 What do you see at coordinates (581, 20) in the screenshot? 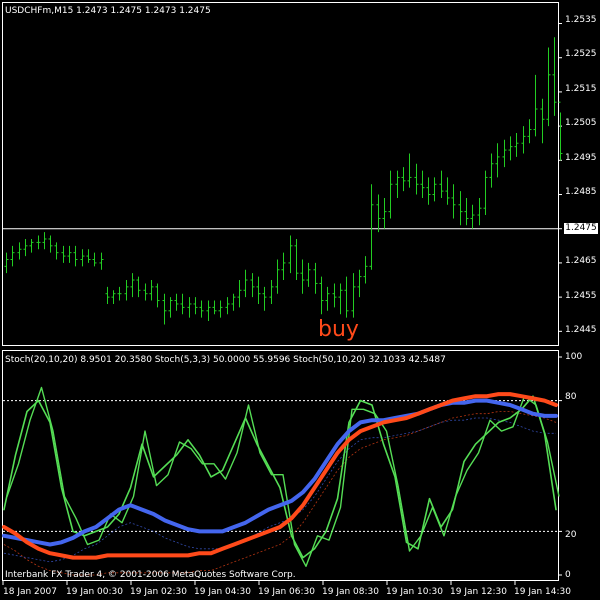
I see `price-axis-label: 1.2535` at bounding box center [581, 20].